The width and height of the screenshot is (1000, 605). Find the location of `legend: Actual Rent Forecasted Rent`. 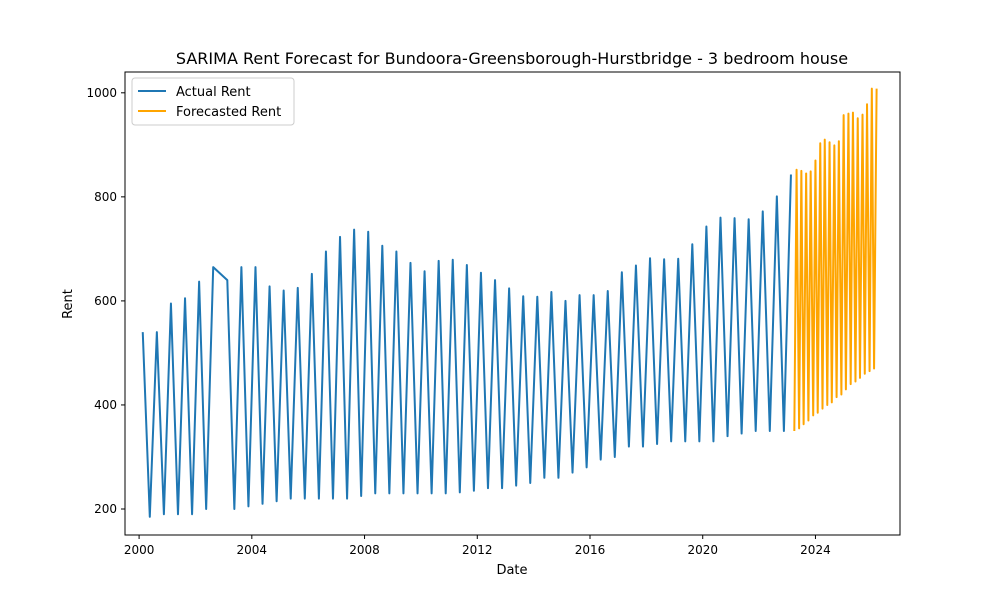

legend: Actual Rent Forecasted Rent is located at coordinates (213, 101).